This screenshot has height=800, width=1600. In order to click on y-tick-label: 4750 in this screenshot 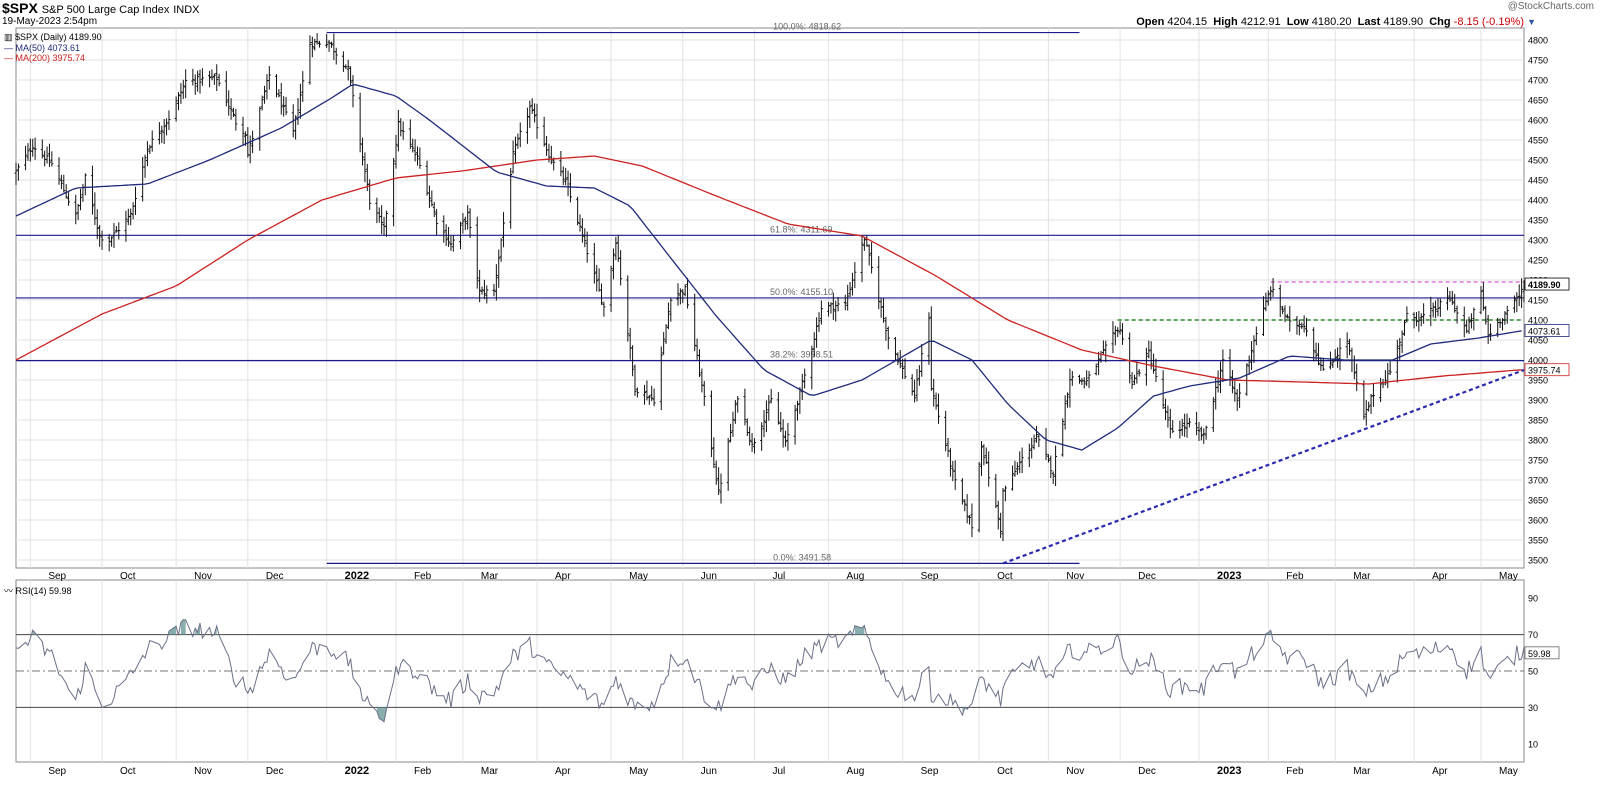, I will do `click(1538, 61)`.